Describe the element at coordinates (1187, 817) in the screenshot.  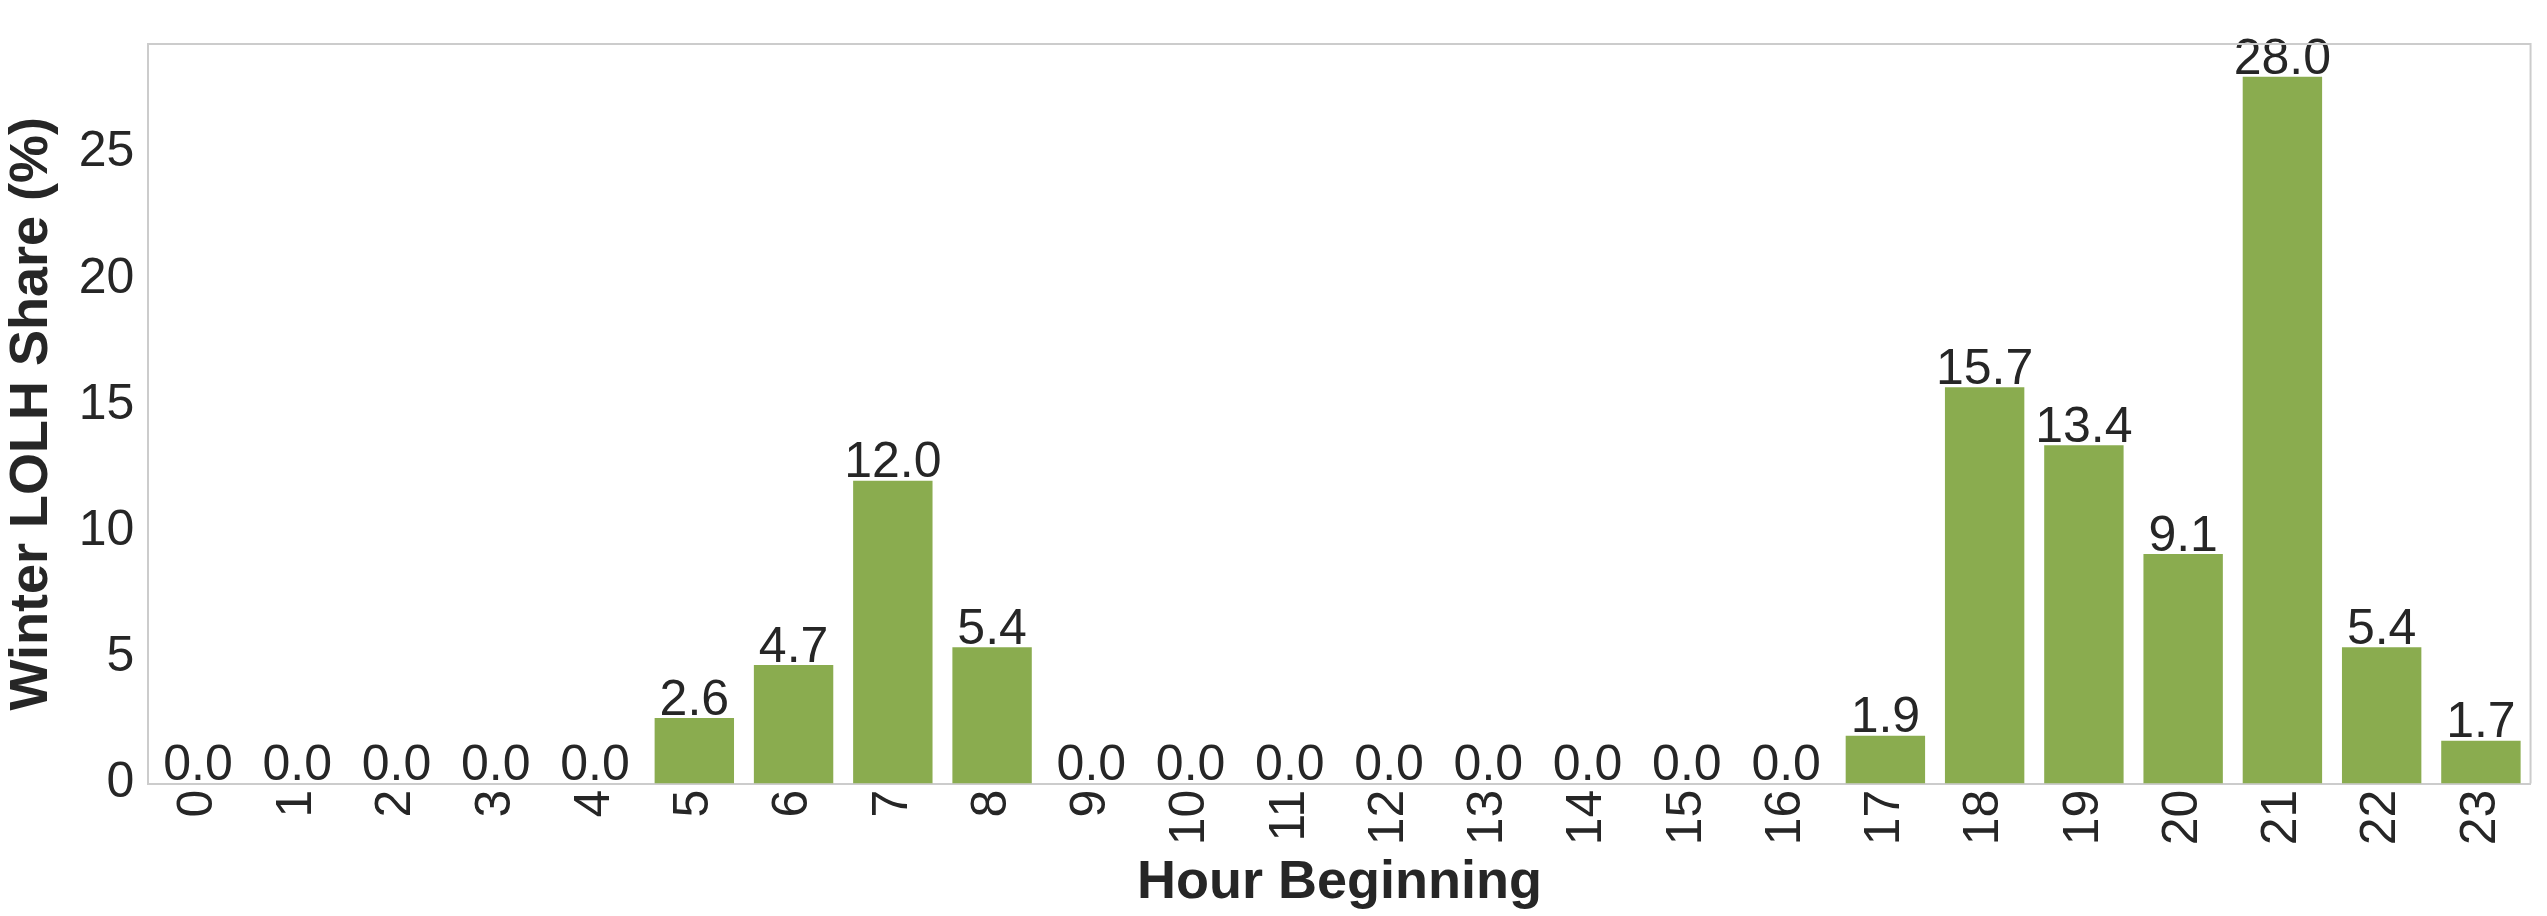
I see `x-tick-label: 10` at that location.